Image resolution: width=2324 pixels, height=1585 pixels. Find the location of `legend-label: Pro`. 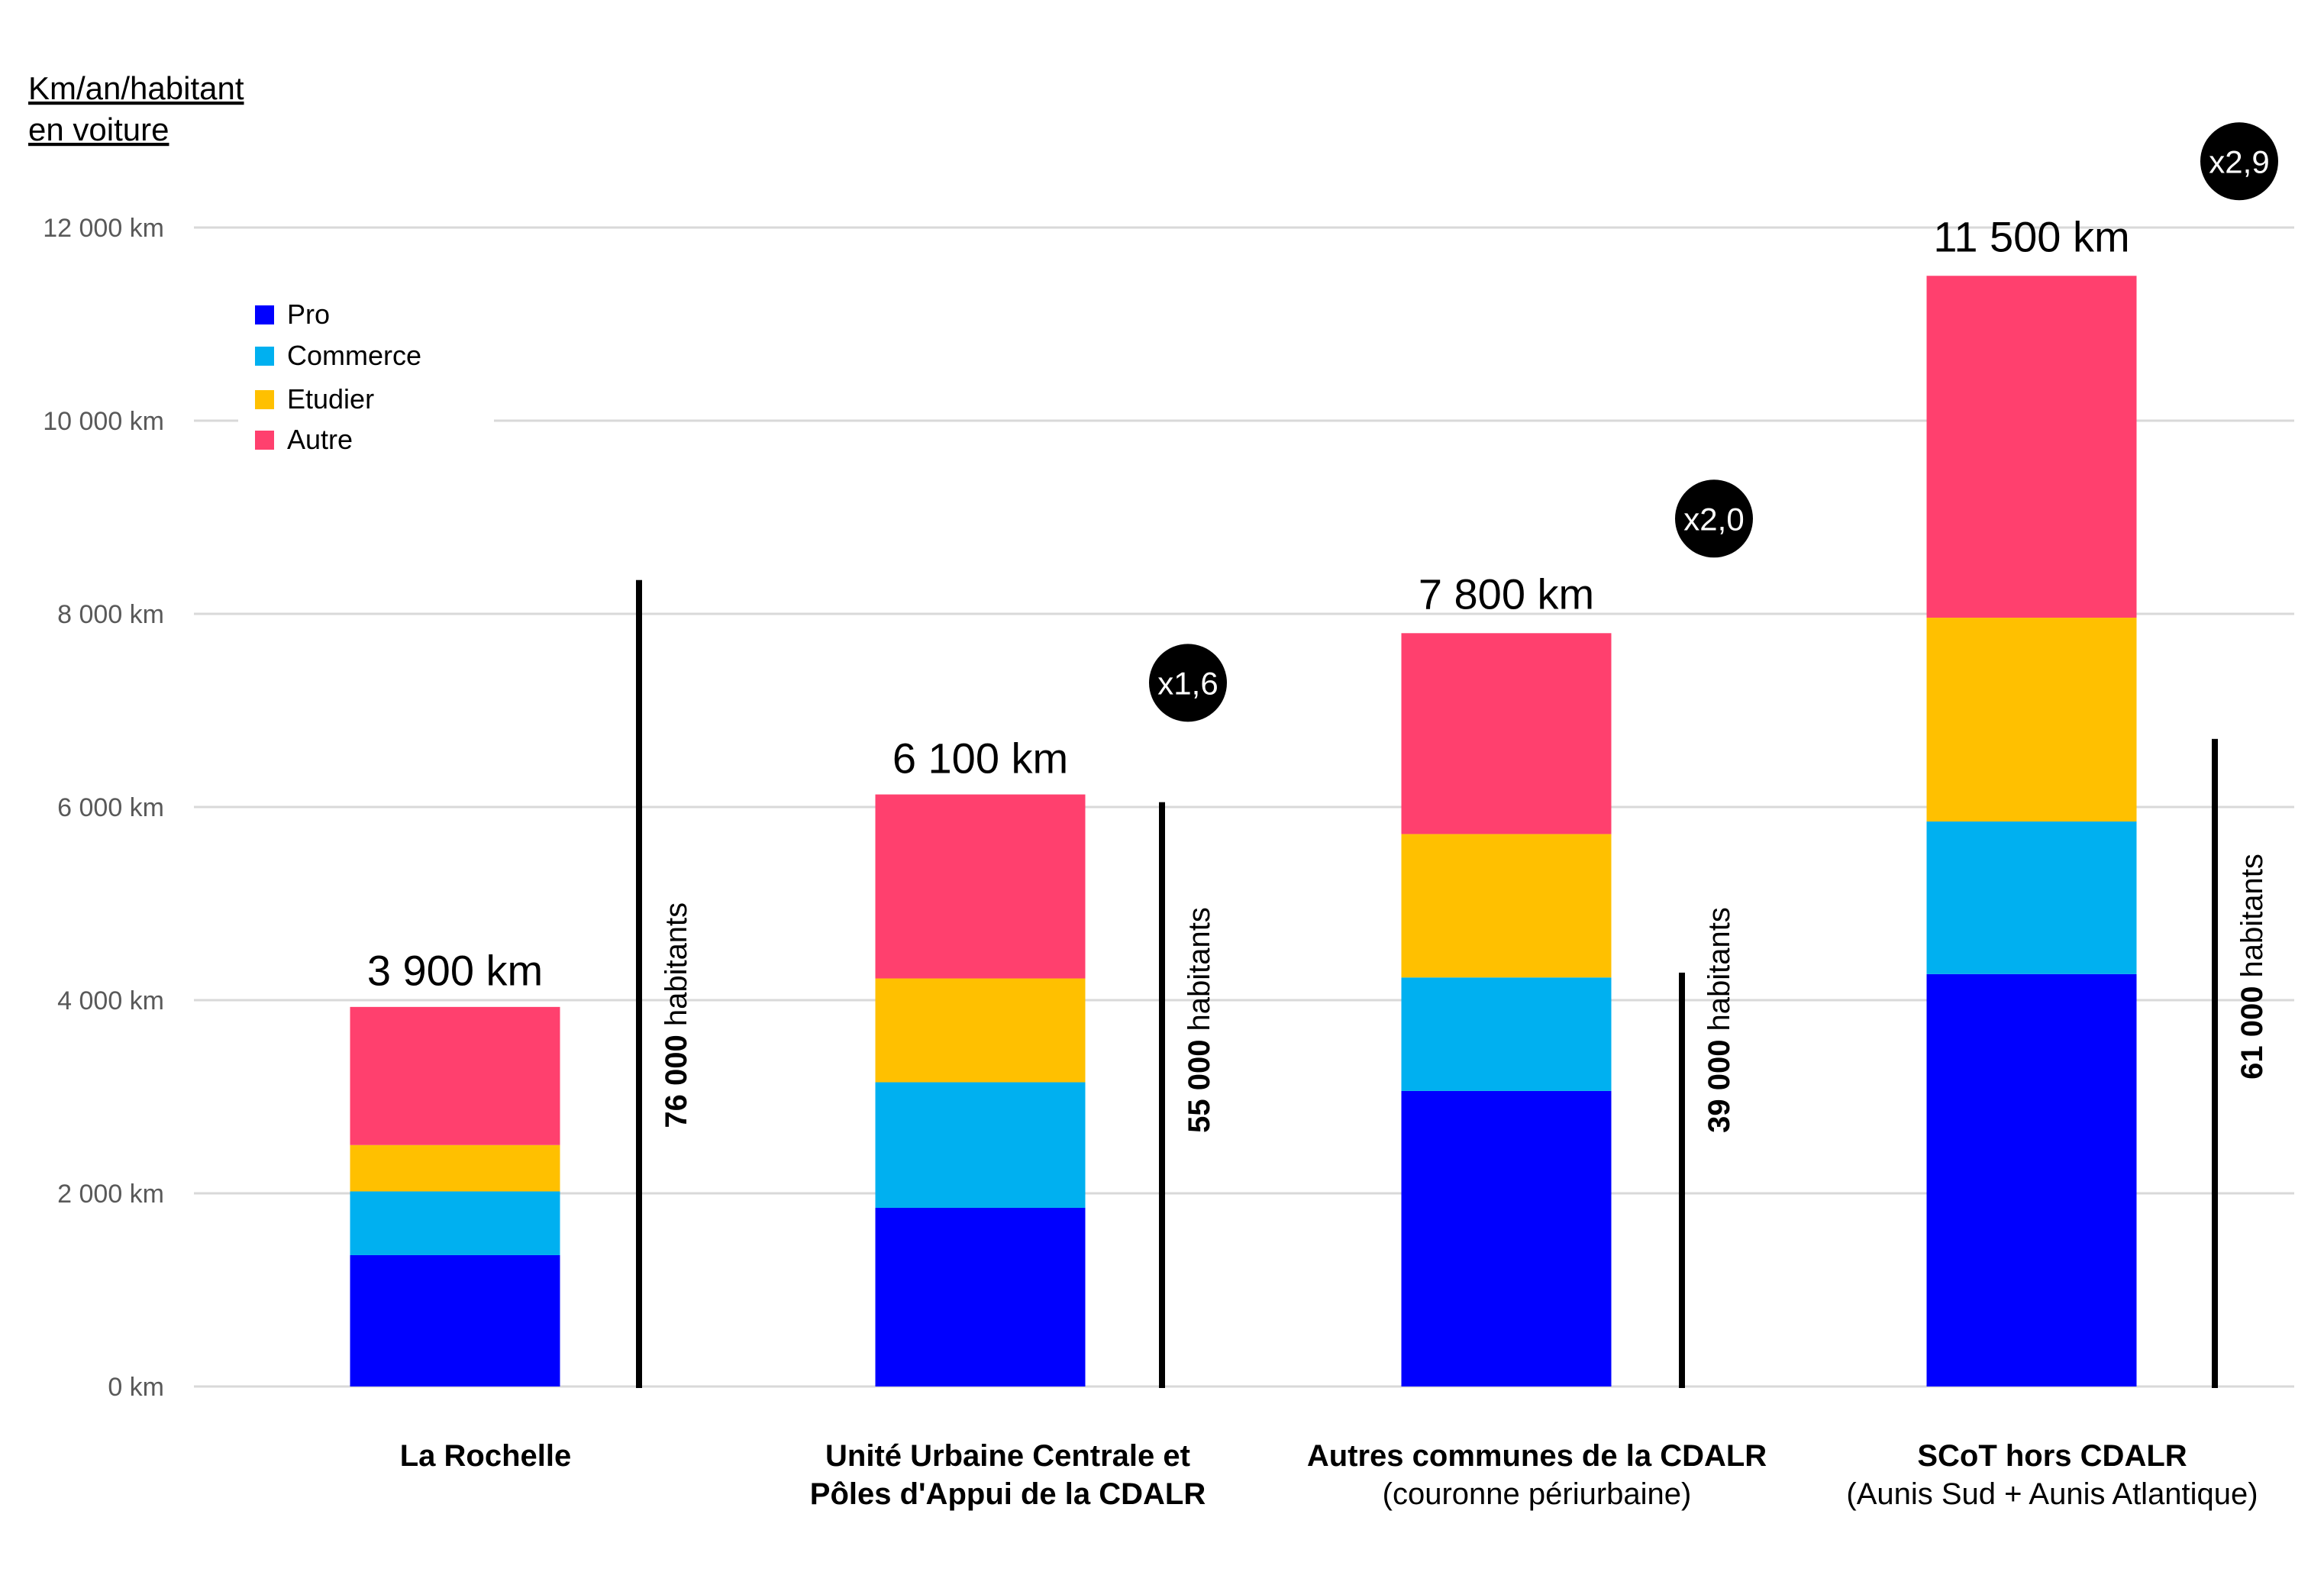

legend-label: Pro is located at coordinates (308, 314).